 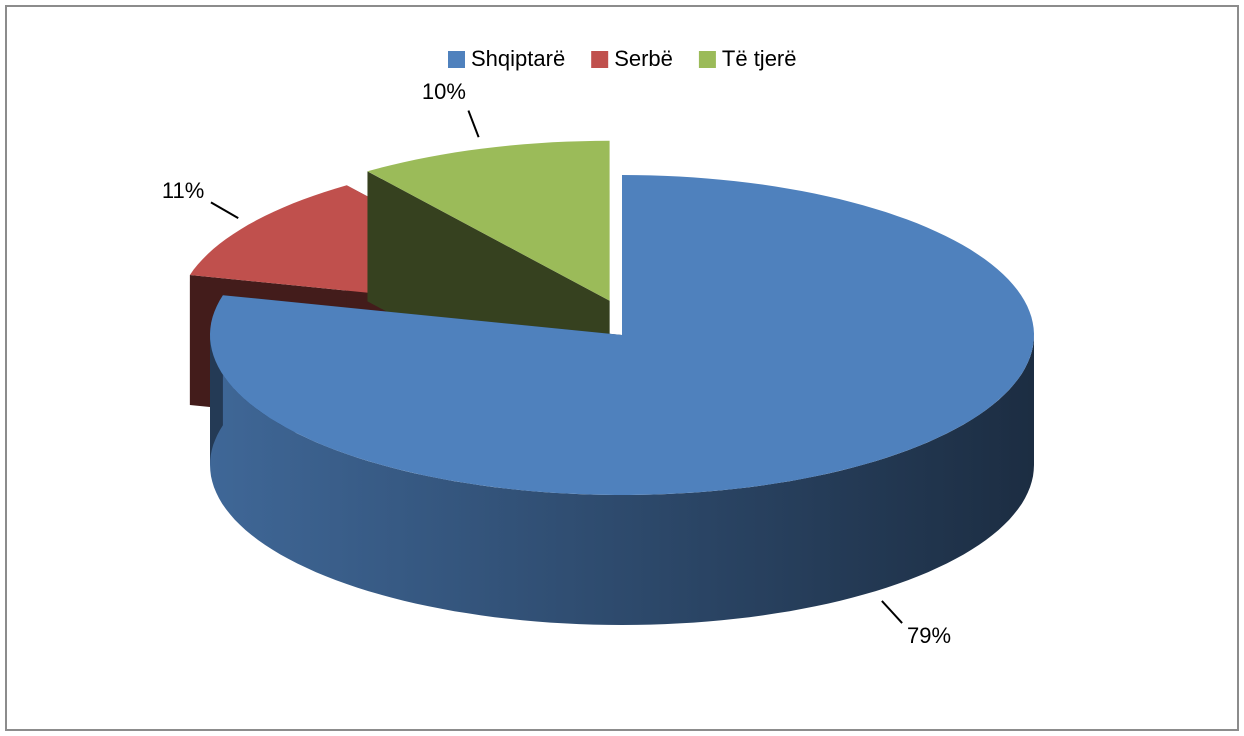 What do you see at coordinates (518, 58) in the screenshot?
I see `legend-label: Shqiptarë` at bounding box center [518, 58].